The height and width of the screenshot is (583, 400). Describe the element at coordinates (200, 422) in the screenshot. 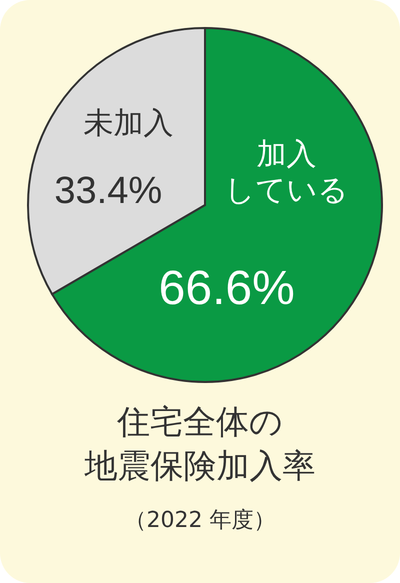

I see `text: 住宅全体の` at that location.